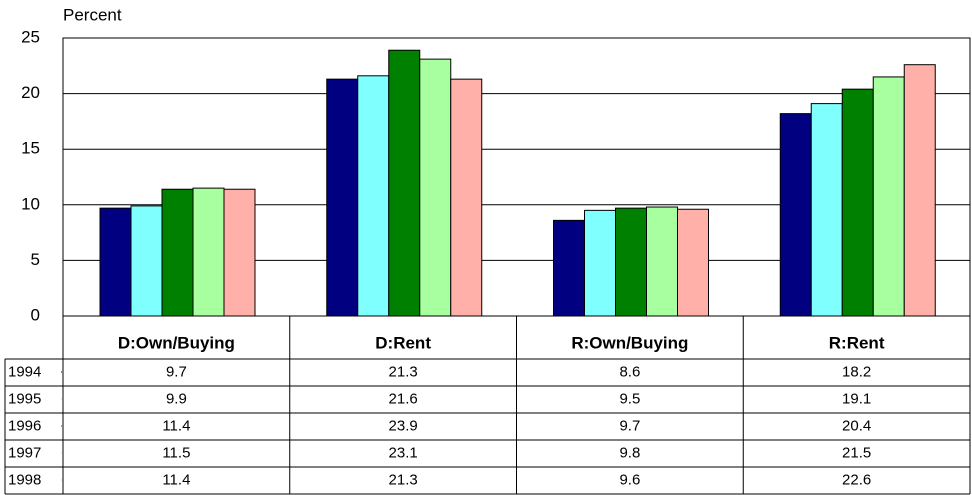 The height and width of the screenshot is (495, 972). What do you see at coordinates (403, 342) in the screenshot?
I see `category-label: D:Rent` at bounding box center [403, 342].